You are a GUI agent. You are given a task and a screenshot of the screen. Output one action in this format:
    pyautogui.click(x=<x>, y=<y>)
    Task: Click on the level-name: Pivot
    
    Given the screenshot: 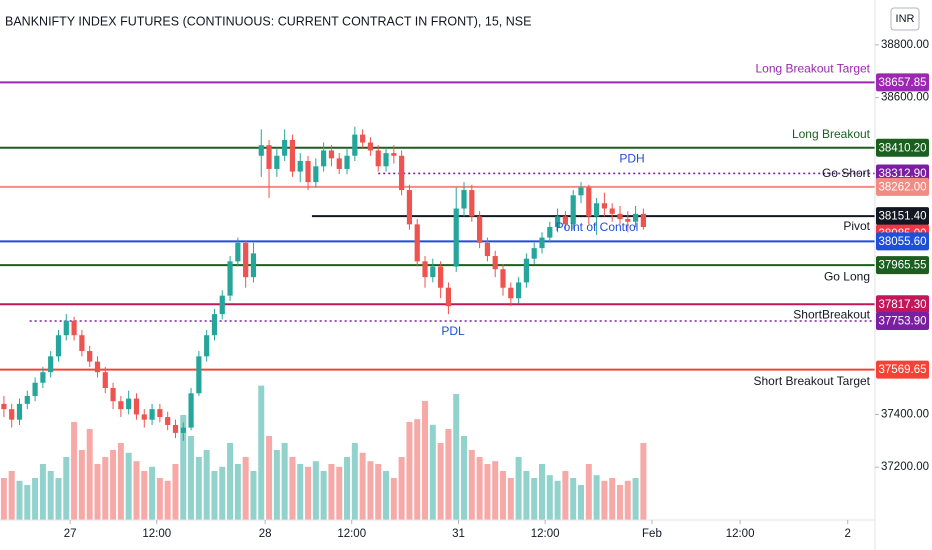 What is the action you would take?
    pyautogui.click(x=856, y=226)
    